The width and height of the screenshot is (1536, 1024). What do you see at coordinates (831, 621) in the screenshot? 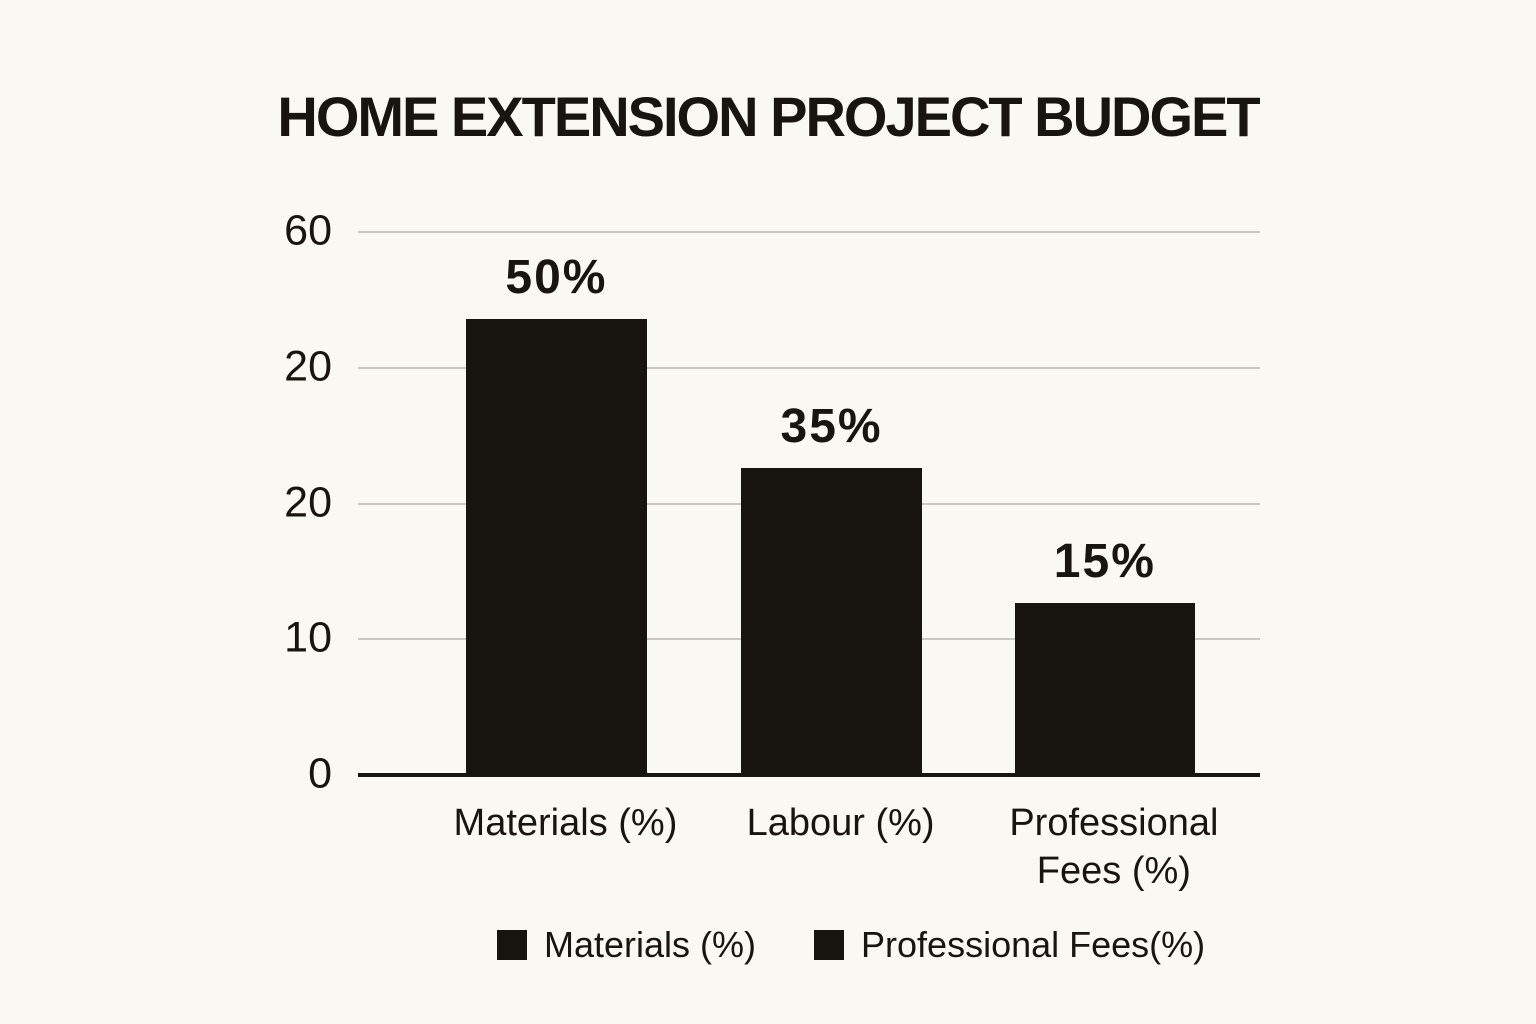
I see `bar-labour` at bounding box center [831, 621].